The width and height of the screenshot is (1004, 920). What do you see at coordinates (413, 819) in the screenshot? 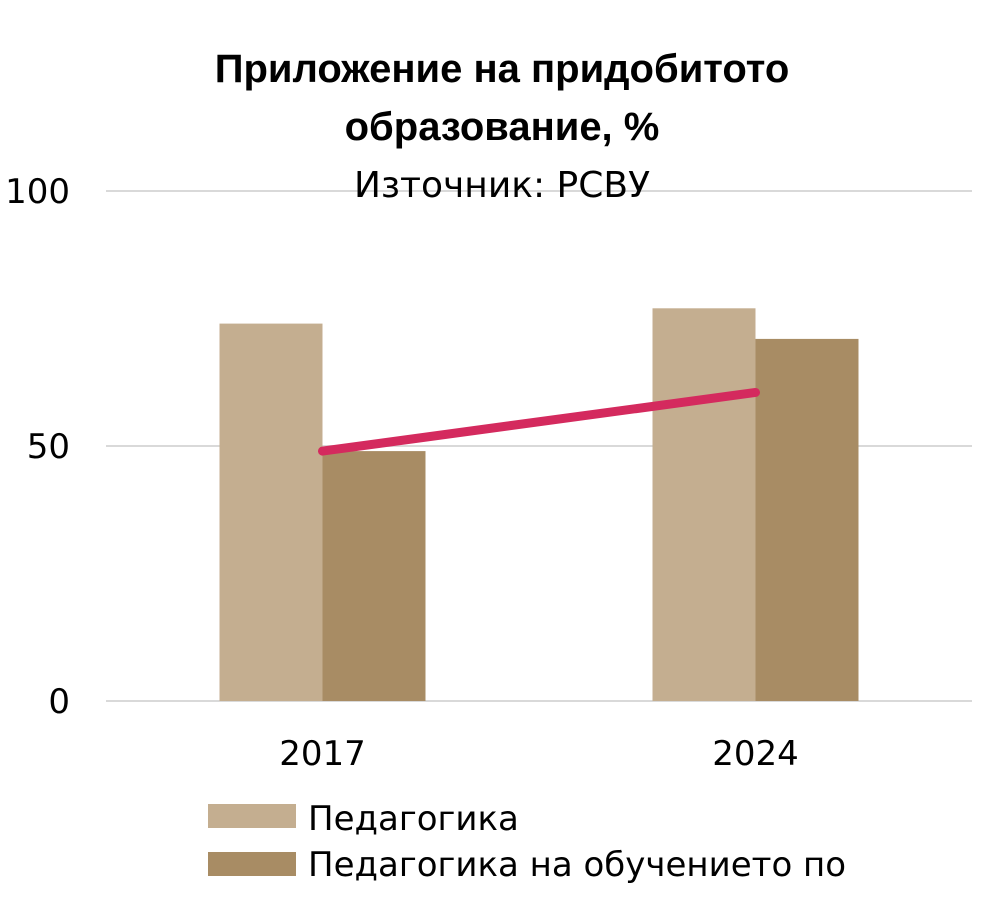
I see `legend-label-pedagogika: Педагогика` at bounding box center [413, 819].